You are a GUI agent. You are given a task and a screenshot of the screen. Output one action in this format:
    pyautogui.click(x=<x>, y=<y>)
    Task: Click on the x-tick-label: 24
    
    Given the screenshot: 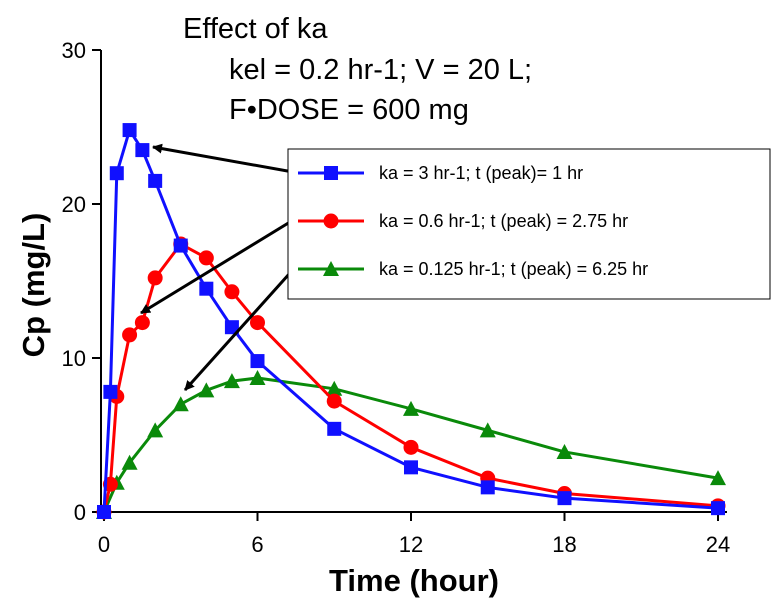 What is the action you would take?
    pyautogui.click(x=718, y=544)
    